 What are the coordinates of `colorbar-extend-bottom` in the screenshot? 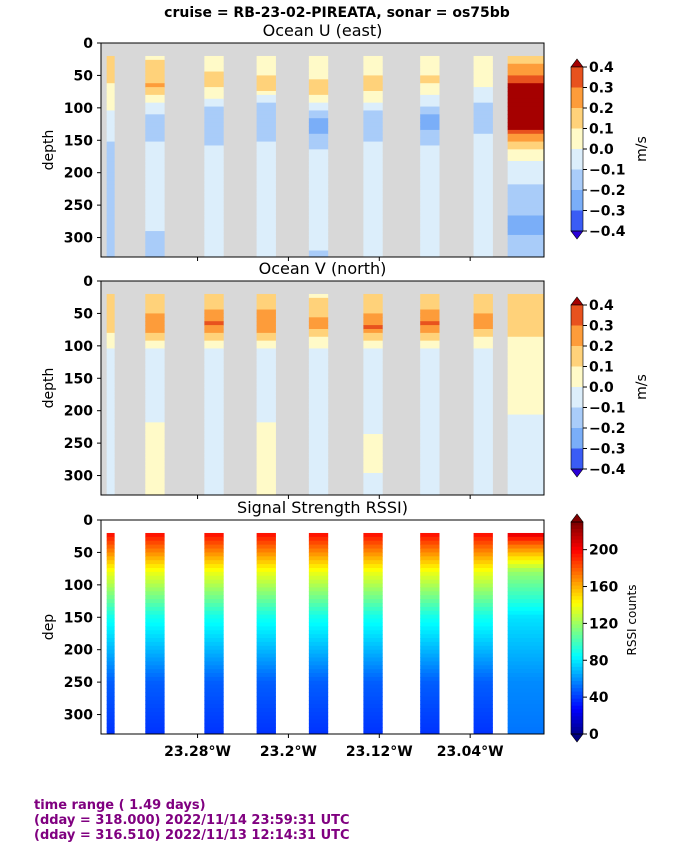 It's located at (577, 235).